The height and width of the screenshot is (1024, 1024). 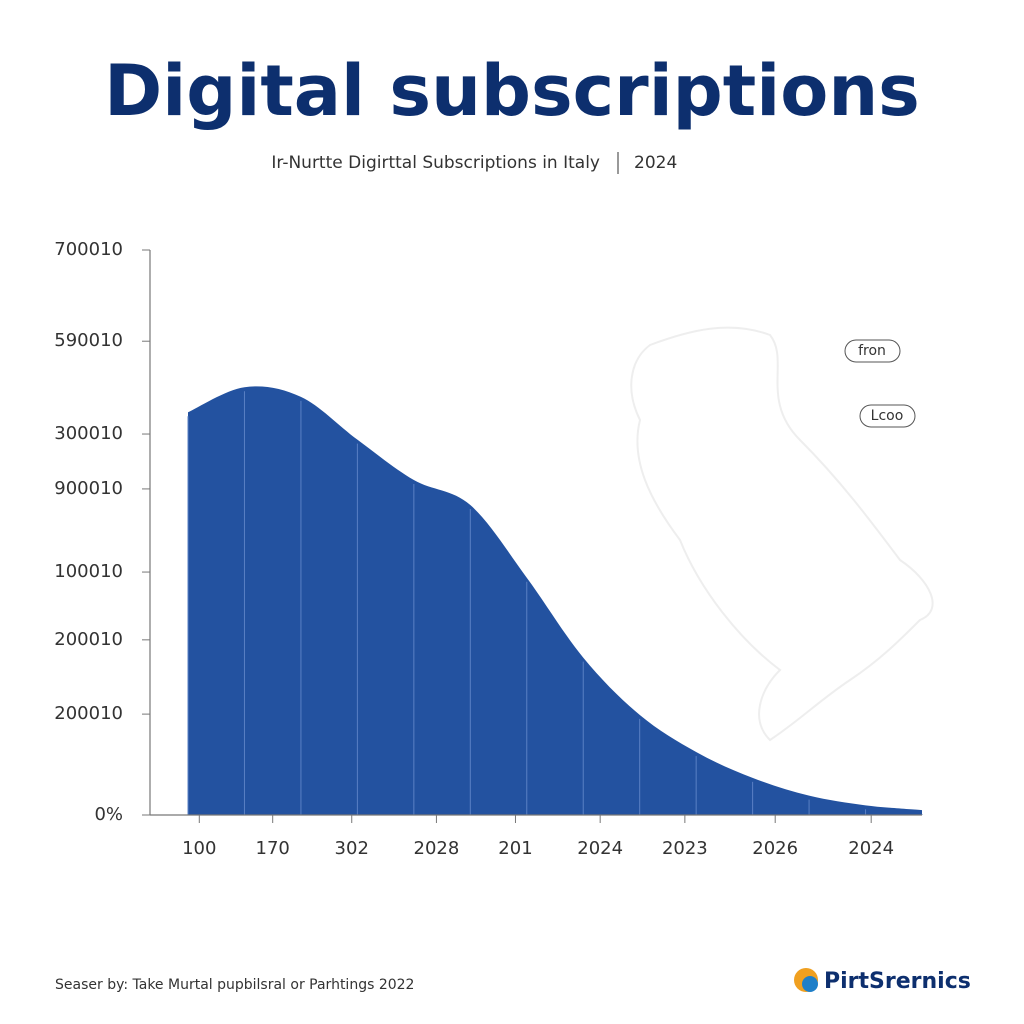 What do you see at coordinates (273, 848) in the screenshot?
I see `x-tick-label: 170` at bounding box center [273, 848].